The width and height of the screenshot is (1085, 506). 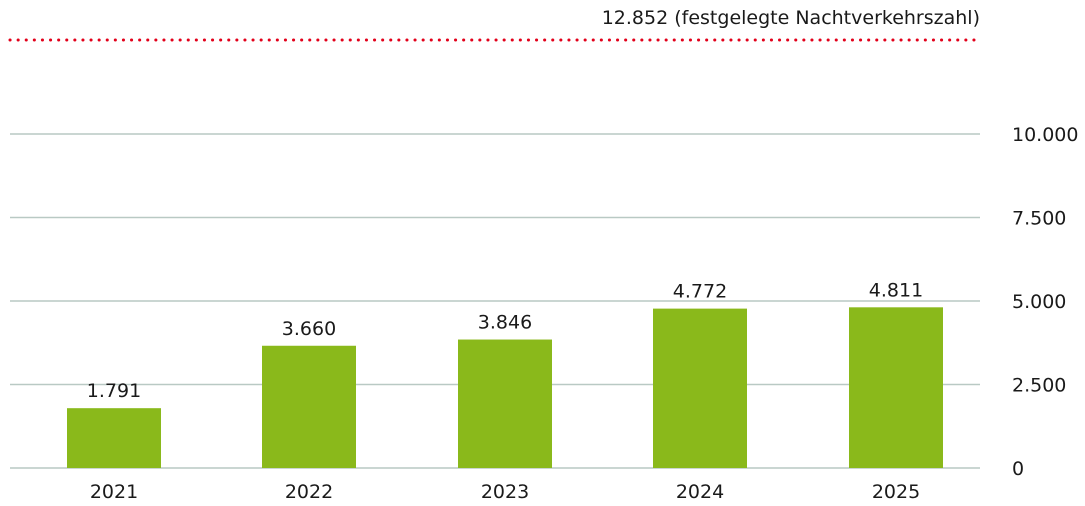 What do you see at coordinates (896, 387) in the screenshot?
I see `bar-2025` at bounding box center [896, 387].